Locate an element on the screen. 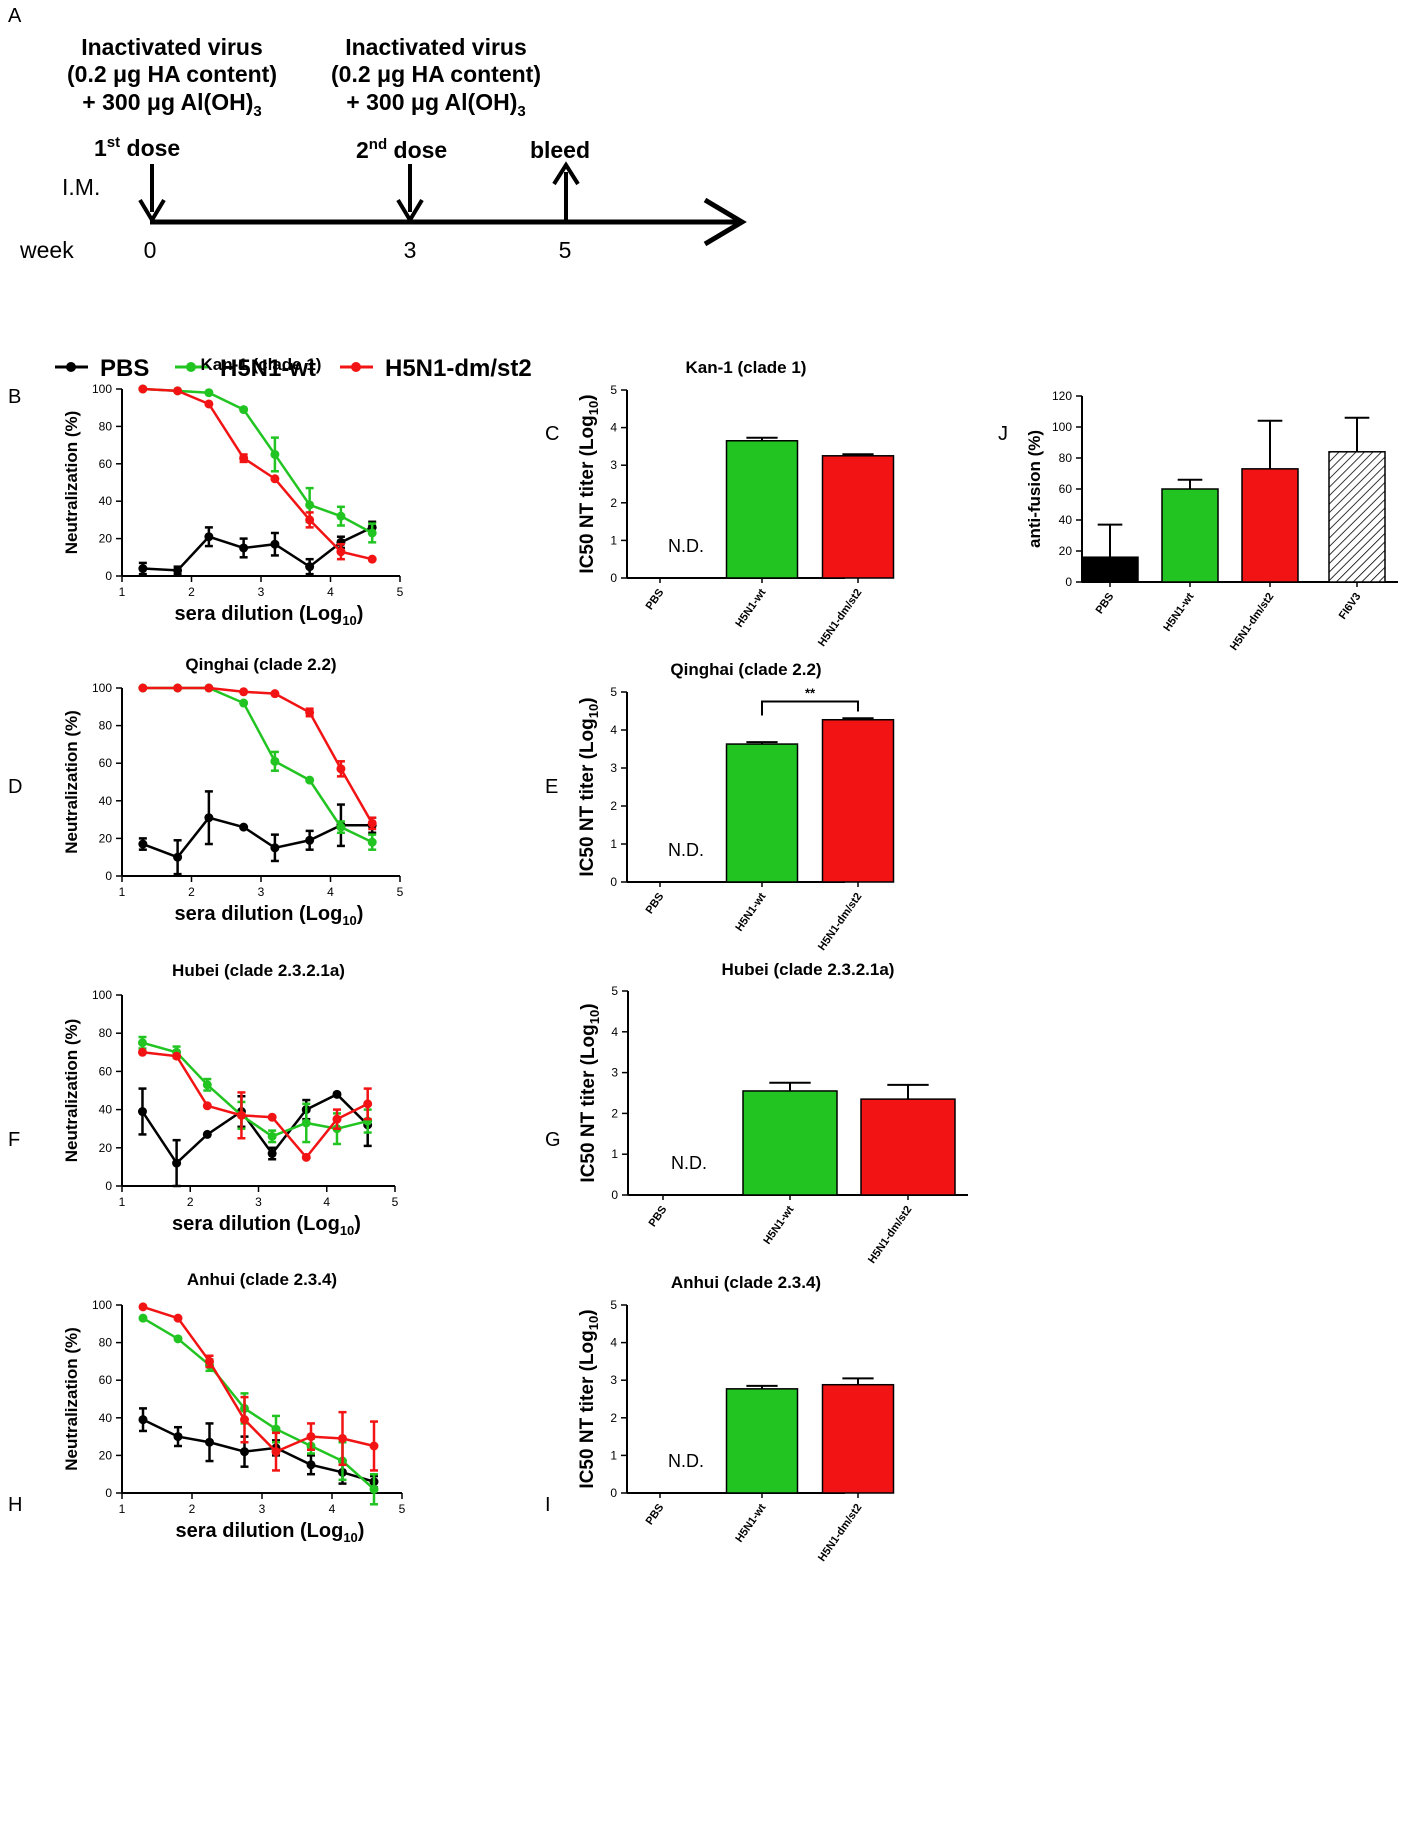  chart-f-series-pbs-line is located at coordinates (255, 1129).